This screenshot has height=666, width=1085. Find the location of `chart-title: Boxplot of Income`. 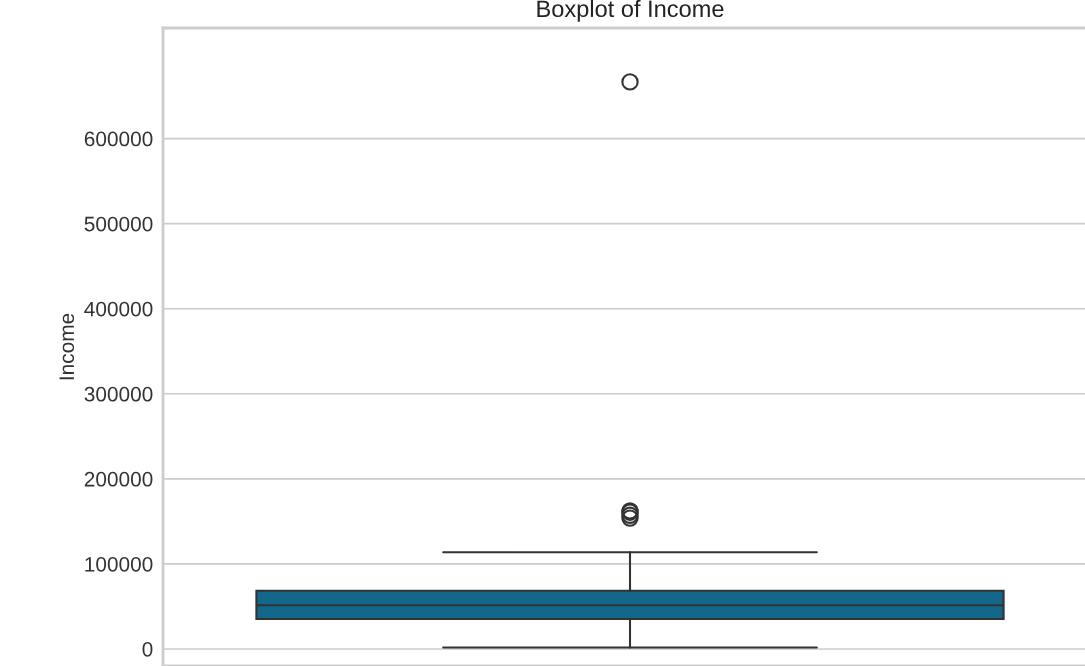

chart-title: Boxplot of Income is located at coordinates (630, 11).